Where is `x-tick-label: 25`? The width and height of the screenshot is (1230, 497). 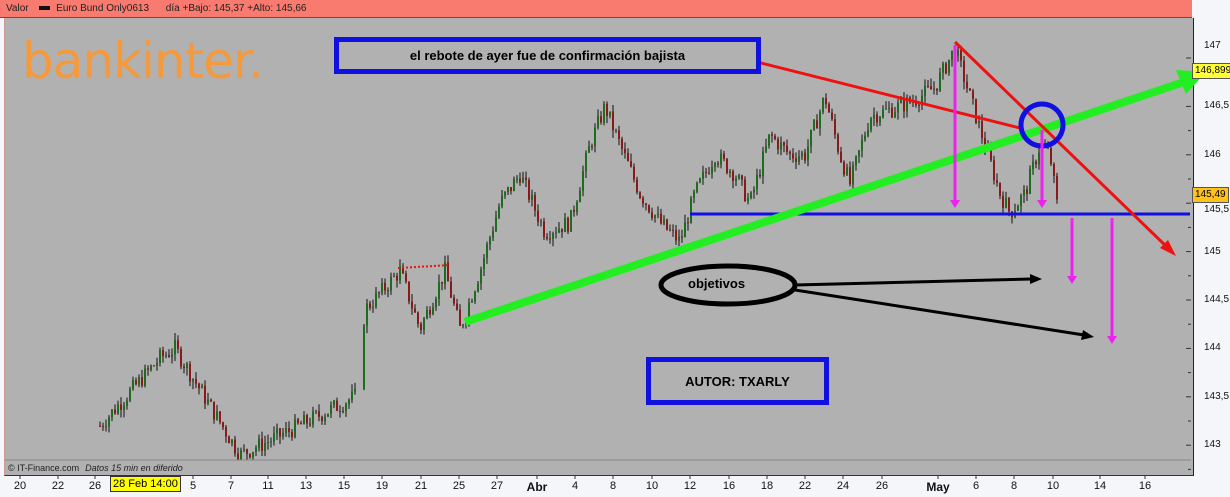
x-tick-label: 25 is located at coordinates (459, 486).